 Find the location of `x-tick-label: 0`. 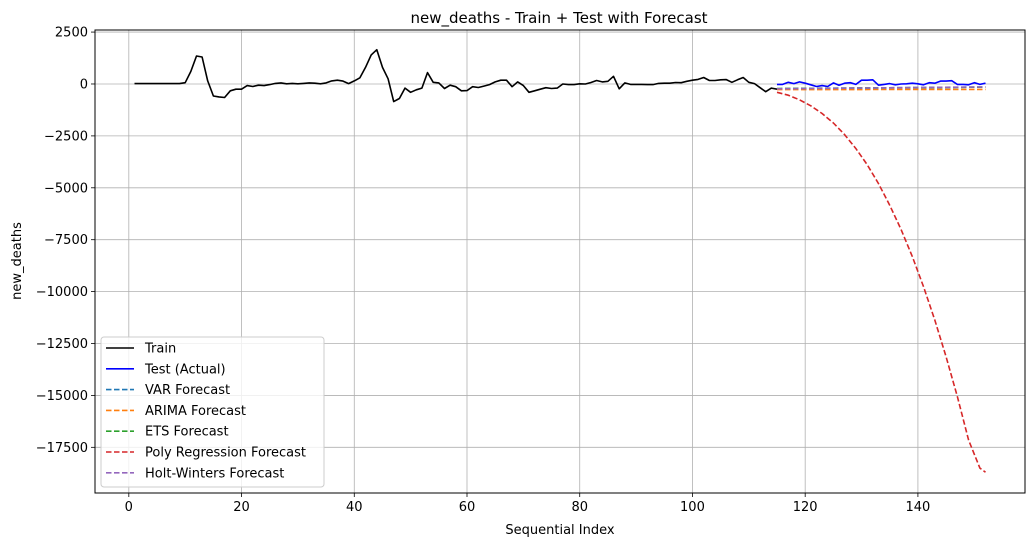

x-tick-label: 0 is located at coordinates (129, 507).